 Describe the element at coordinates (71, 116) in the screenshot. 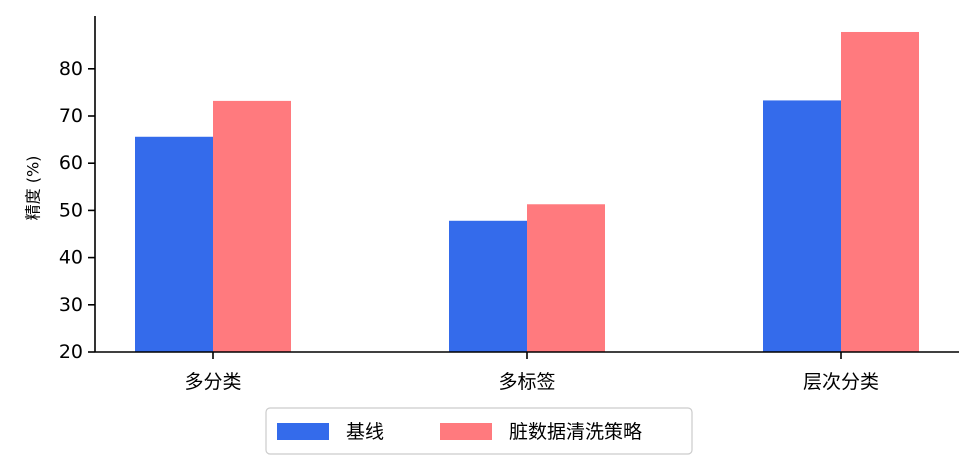

I see `y-tick-label: 70` at that location.